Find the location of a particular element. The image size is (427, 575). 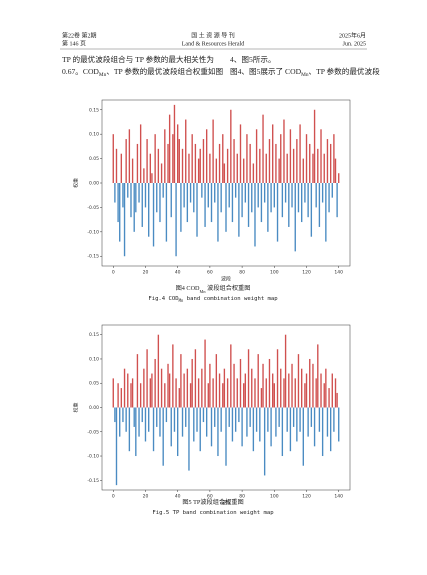

body-line: 图4、图5展示了 CODMn、TP 参数的最优波段 is located at coordinates (305, 72).